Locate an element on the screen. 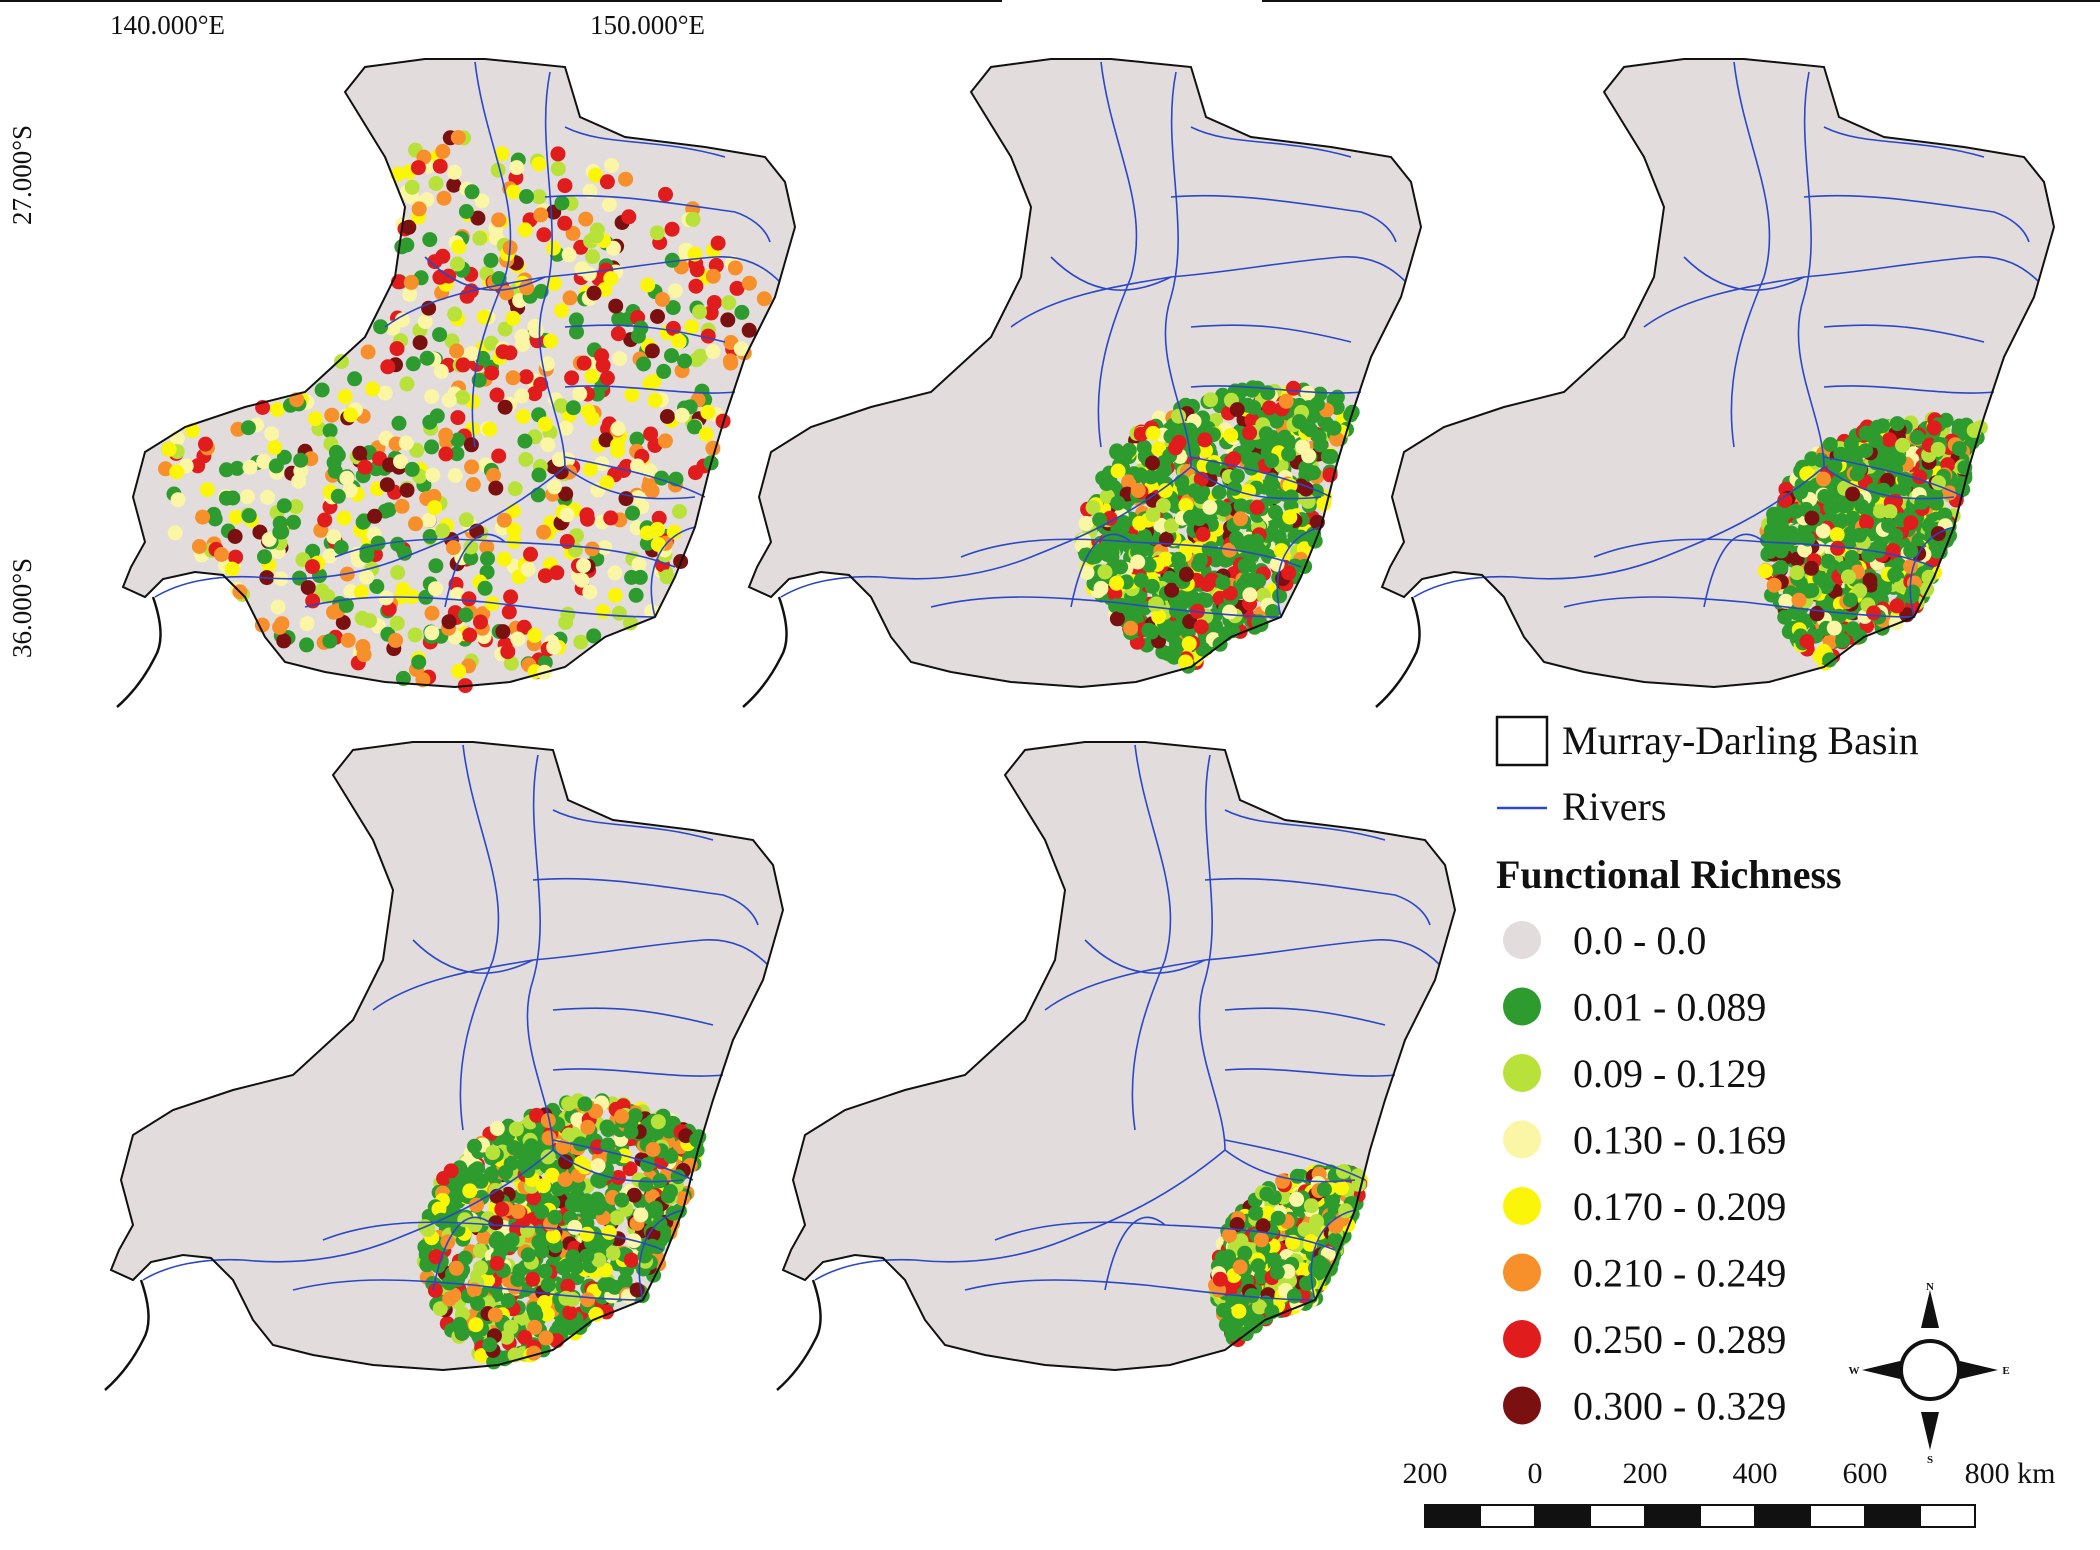  scale-tick-label: 0 is located at coordinates (1535, 1473).